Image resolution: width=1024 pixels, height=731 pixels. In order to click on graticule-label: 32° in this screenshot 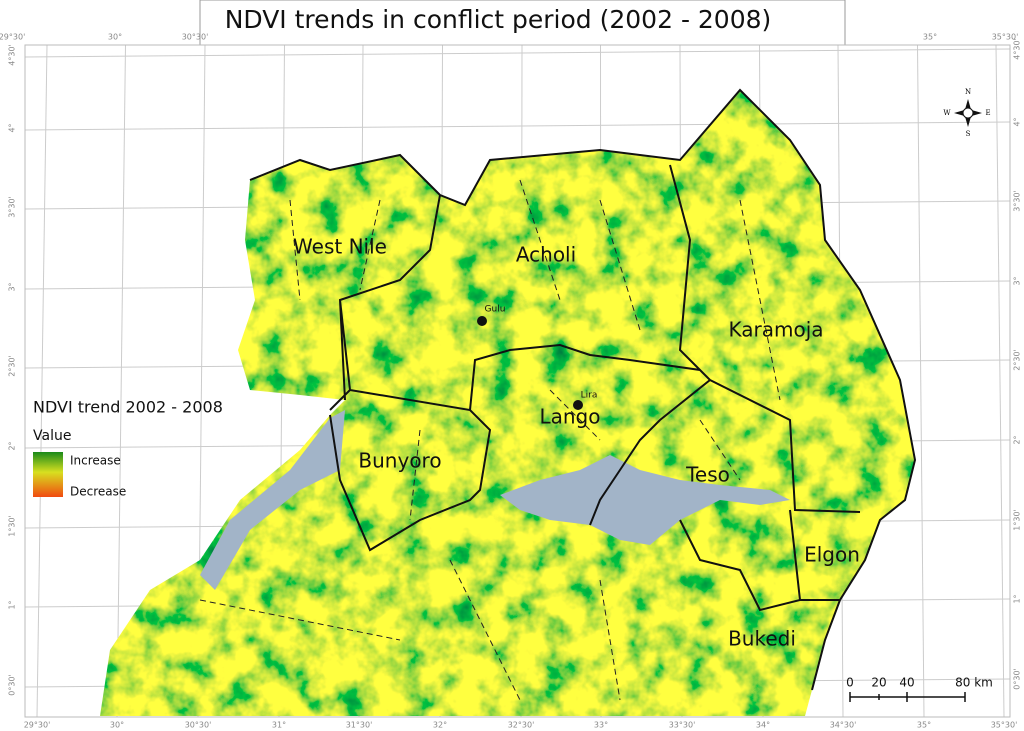, I will do `click(440, 725)`.